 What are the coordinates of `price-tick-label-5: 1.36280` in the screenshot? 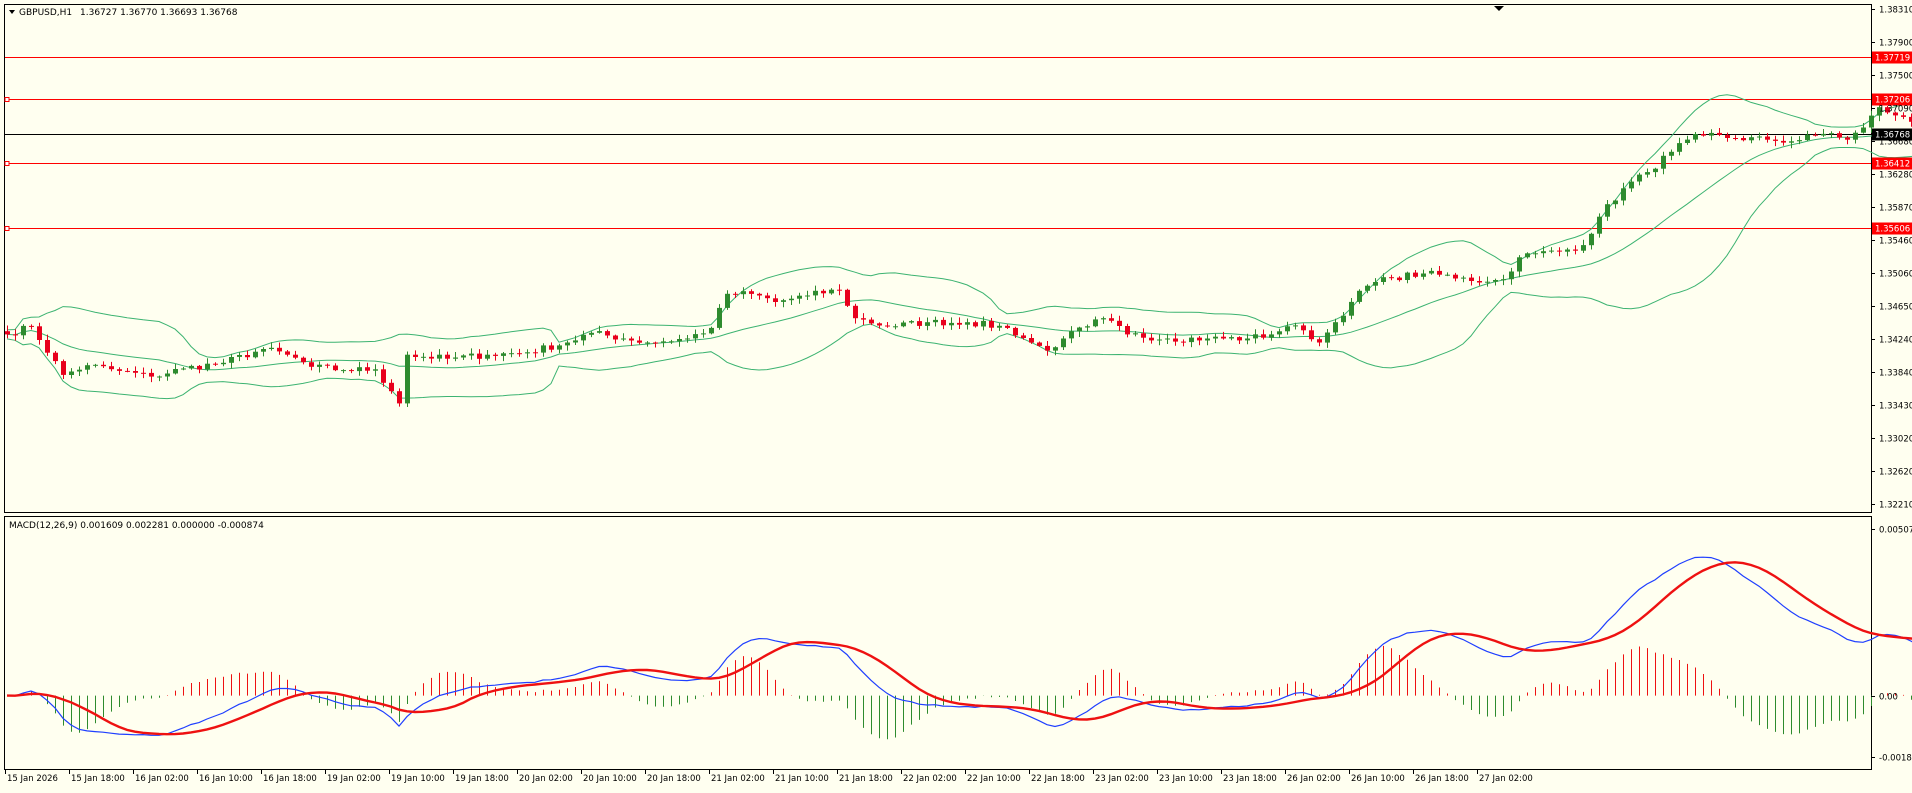 It's located at (1895, 176).